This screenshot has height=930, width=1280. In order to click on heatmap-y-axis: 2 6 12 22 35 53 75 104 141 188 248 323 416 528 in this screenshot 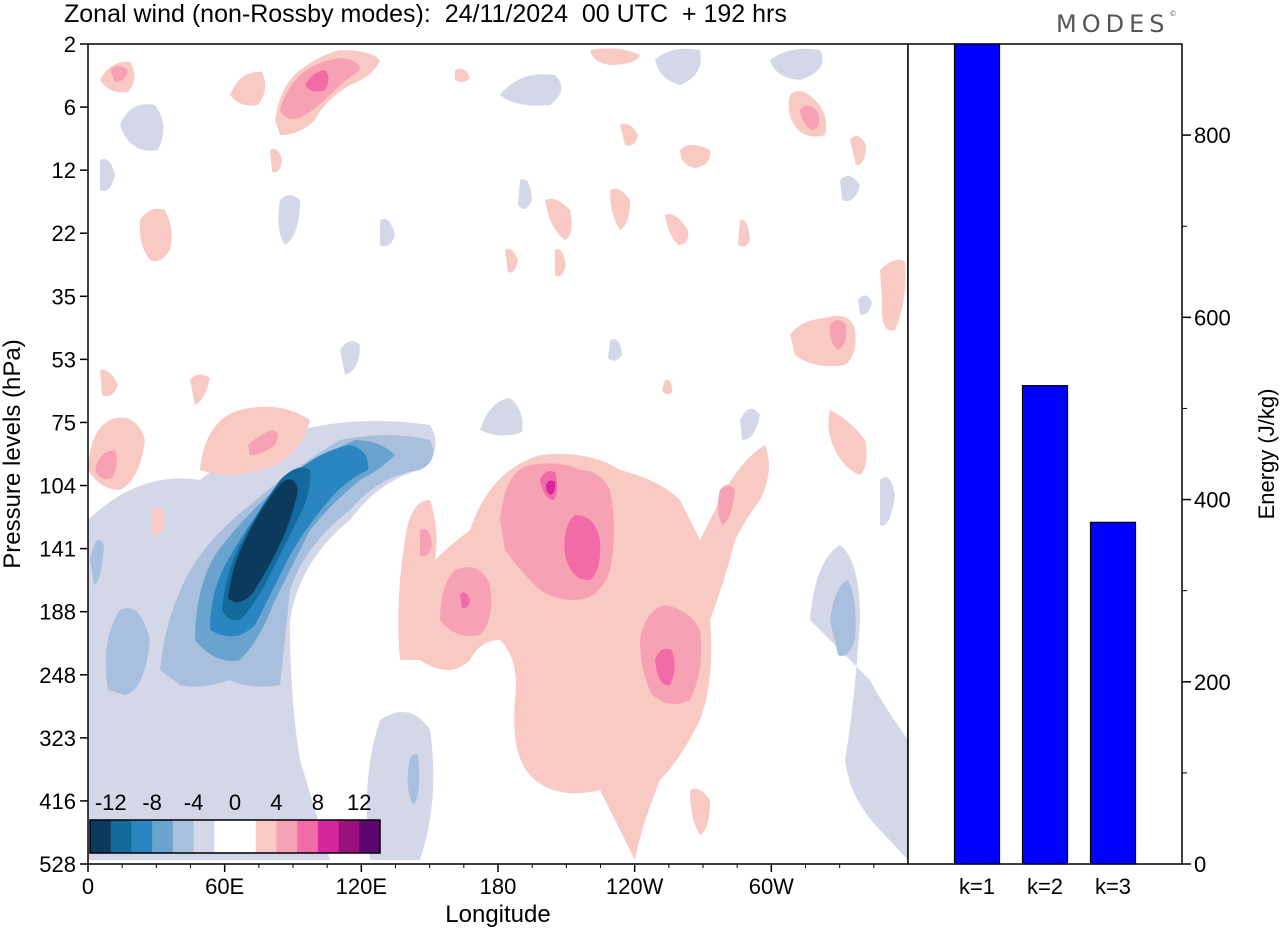, I will do `click(63, 454)`.